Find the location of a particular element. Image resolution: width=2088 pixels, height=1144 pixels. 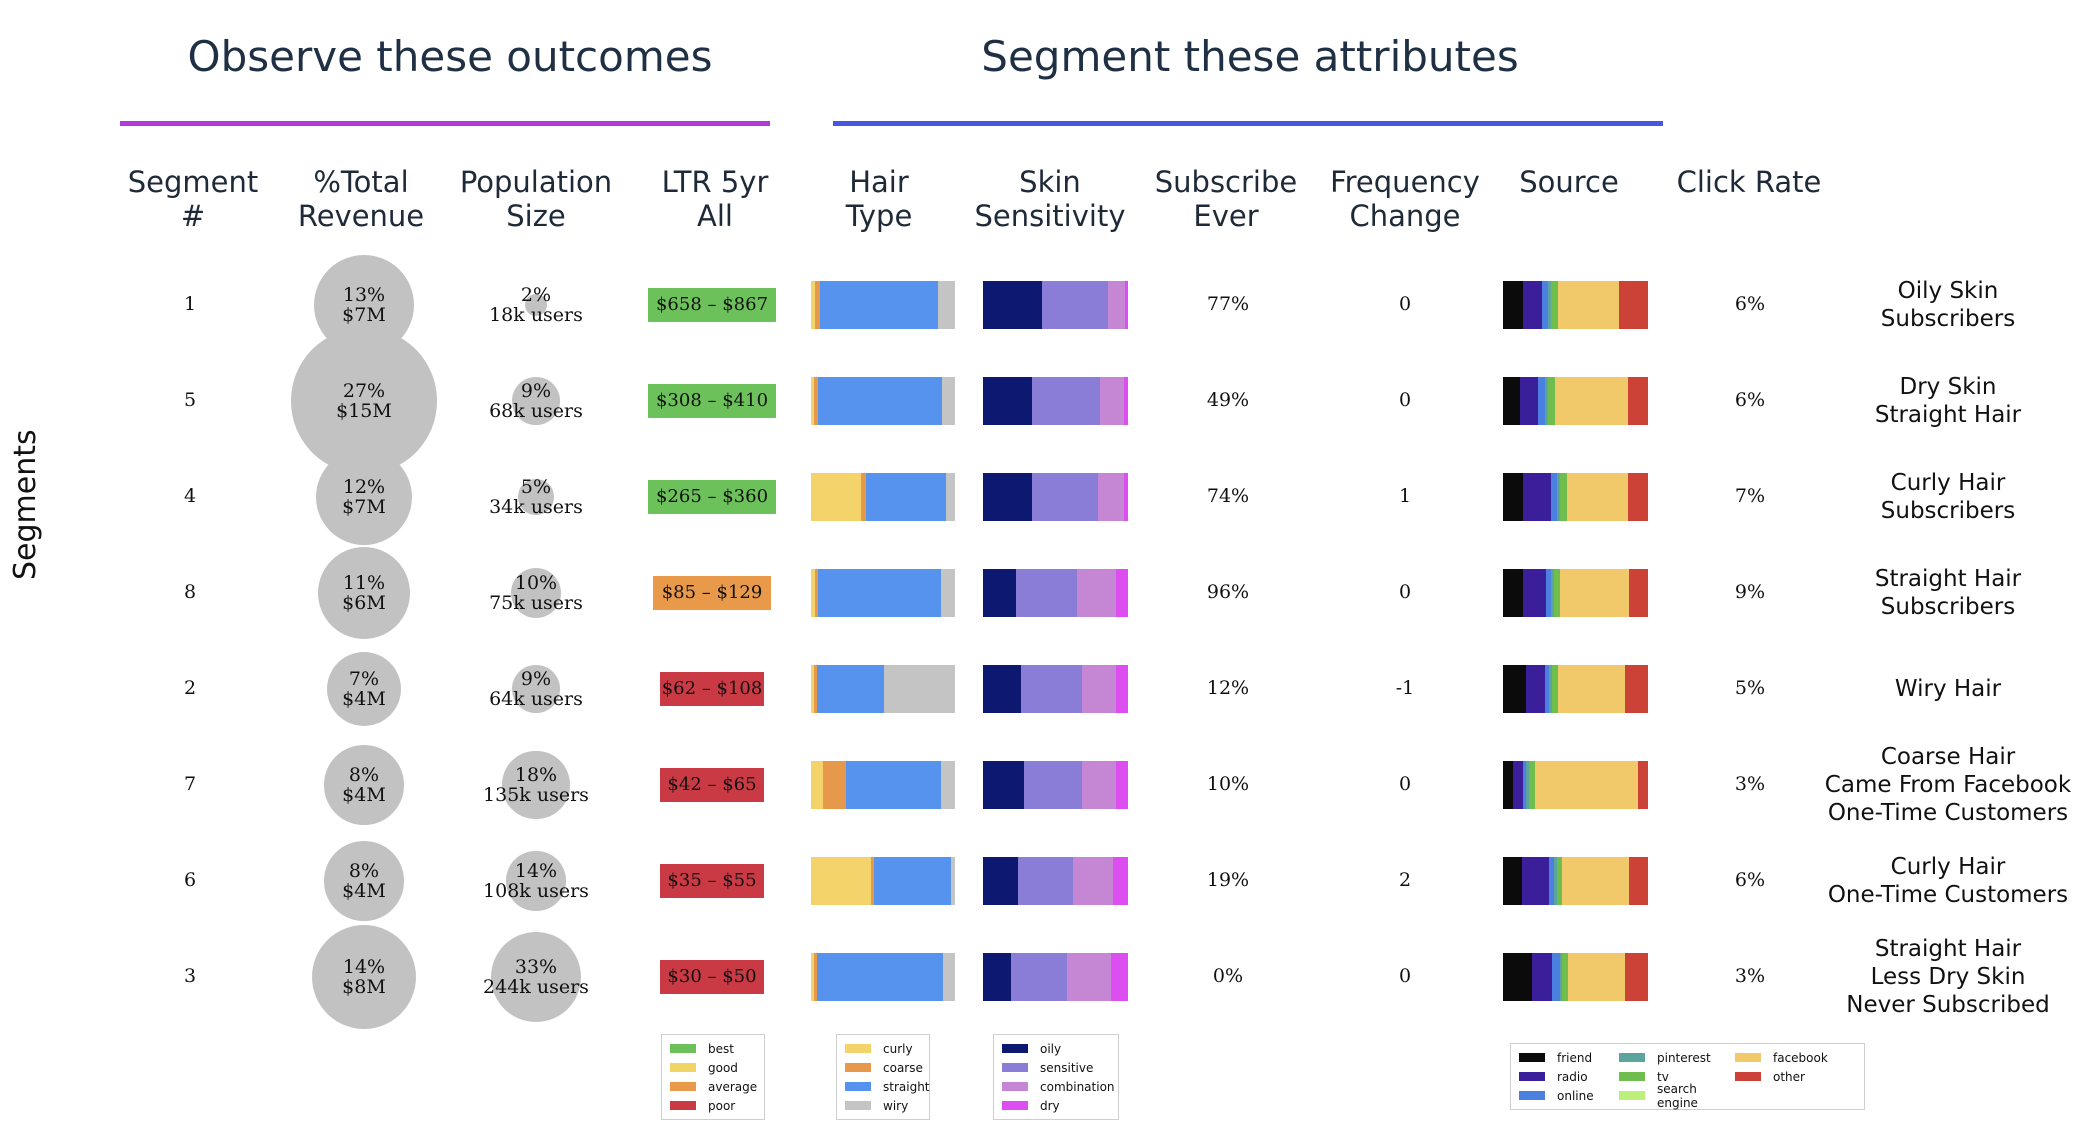

population-users: 34k users is located at coordinates (536, 507).